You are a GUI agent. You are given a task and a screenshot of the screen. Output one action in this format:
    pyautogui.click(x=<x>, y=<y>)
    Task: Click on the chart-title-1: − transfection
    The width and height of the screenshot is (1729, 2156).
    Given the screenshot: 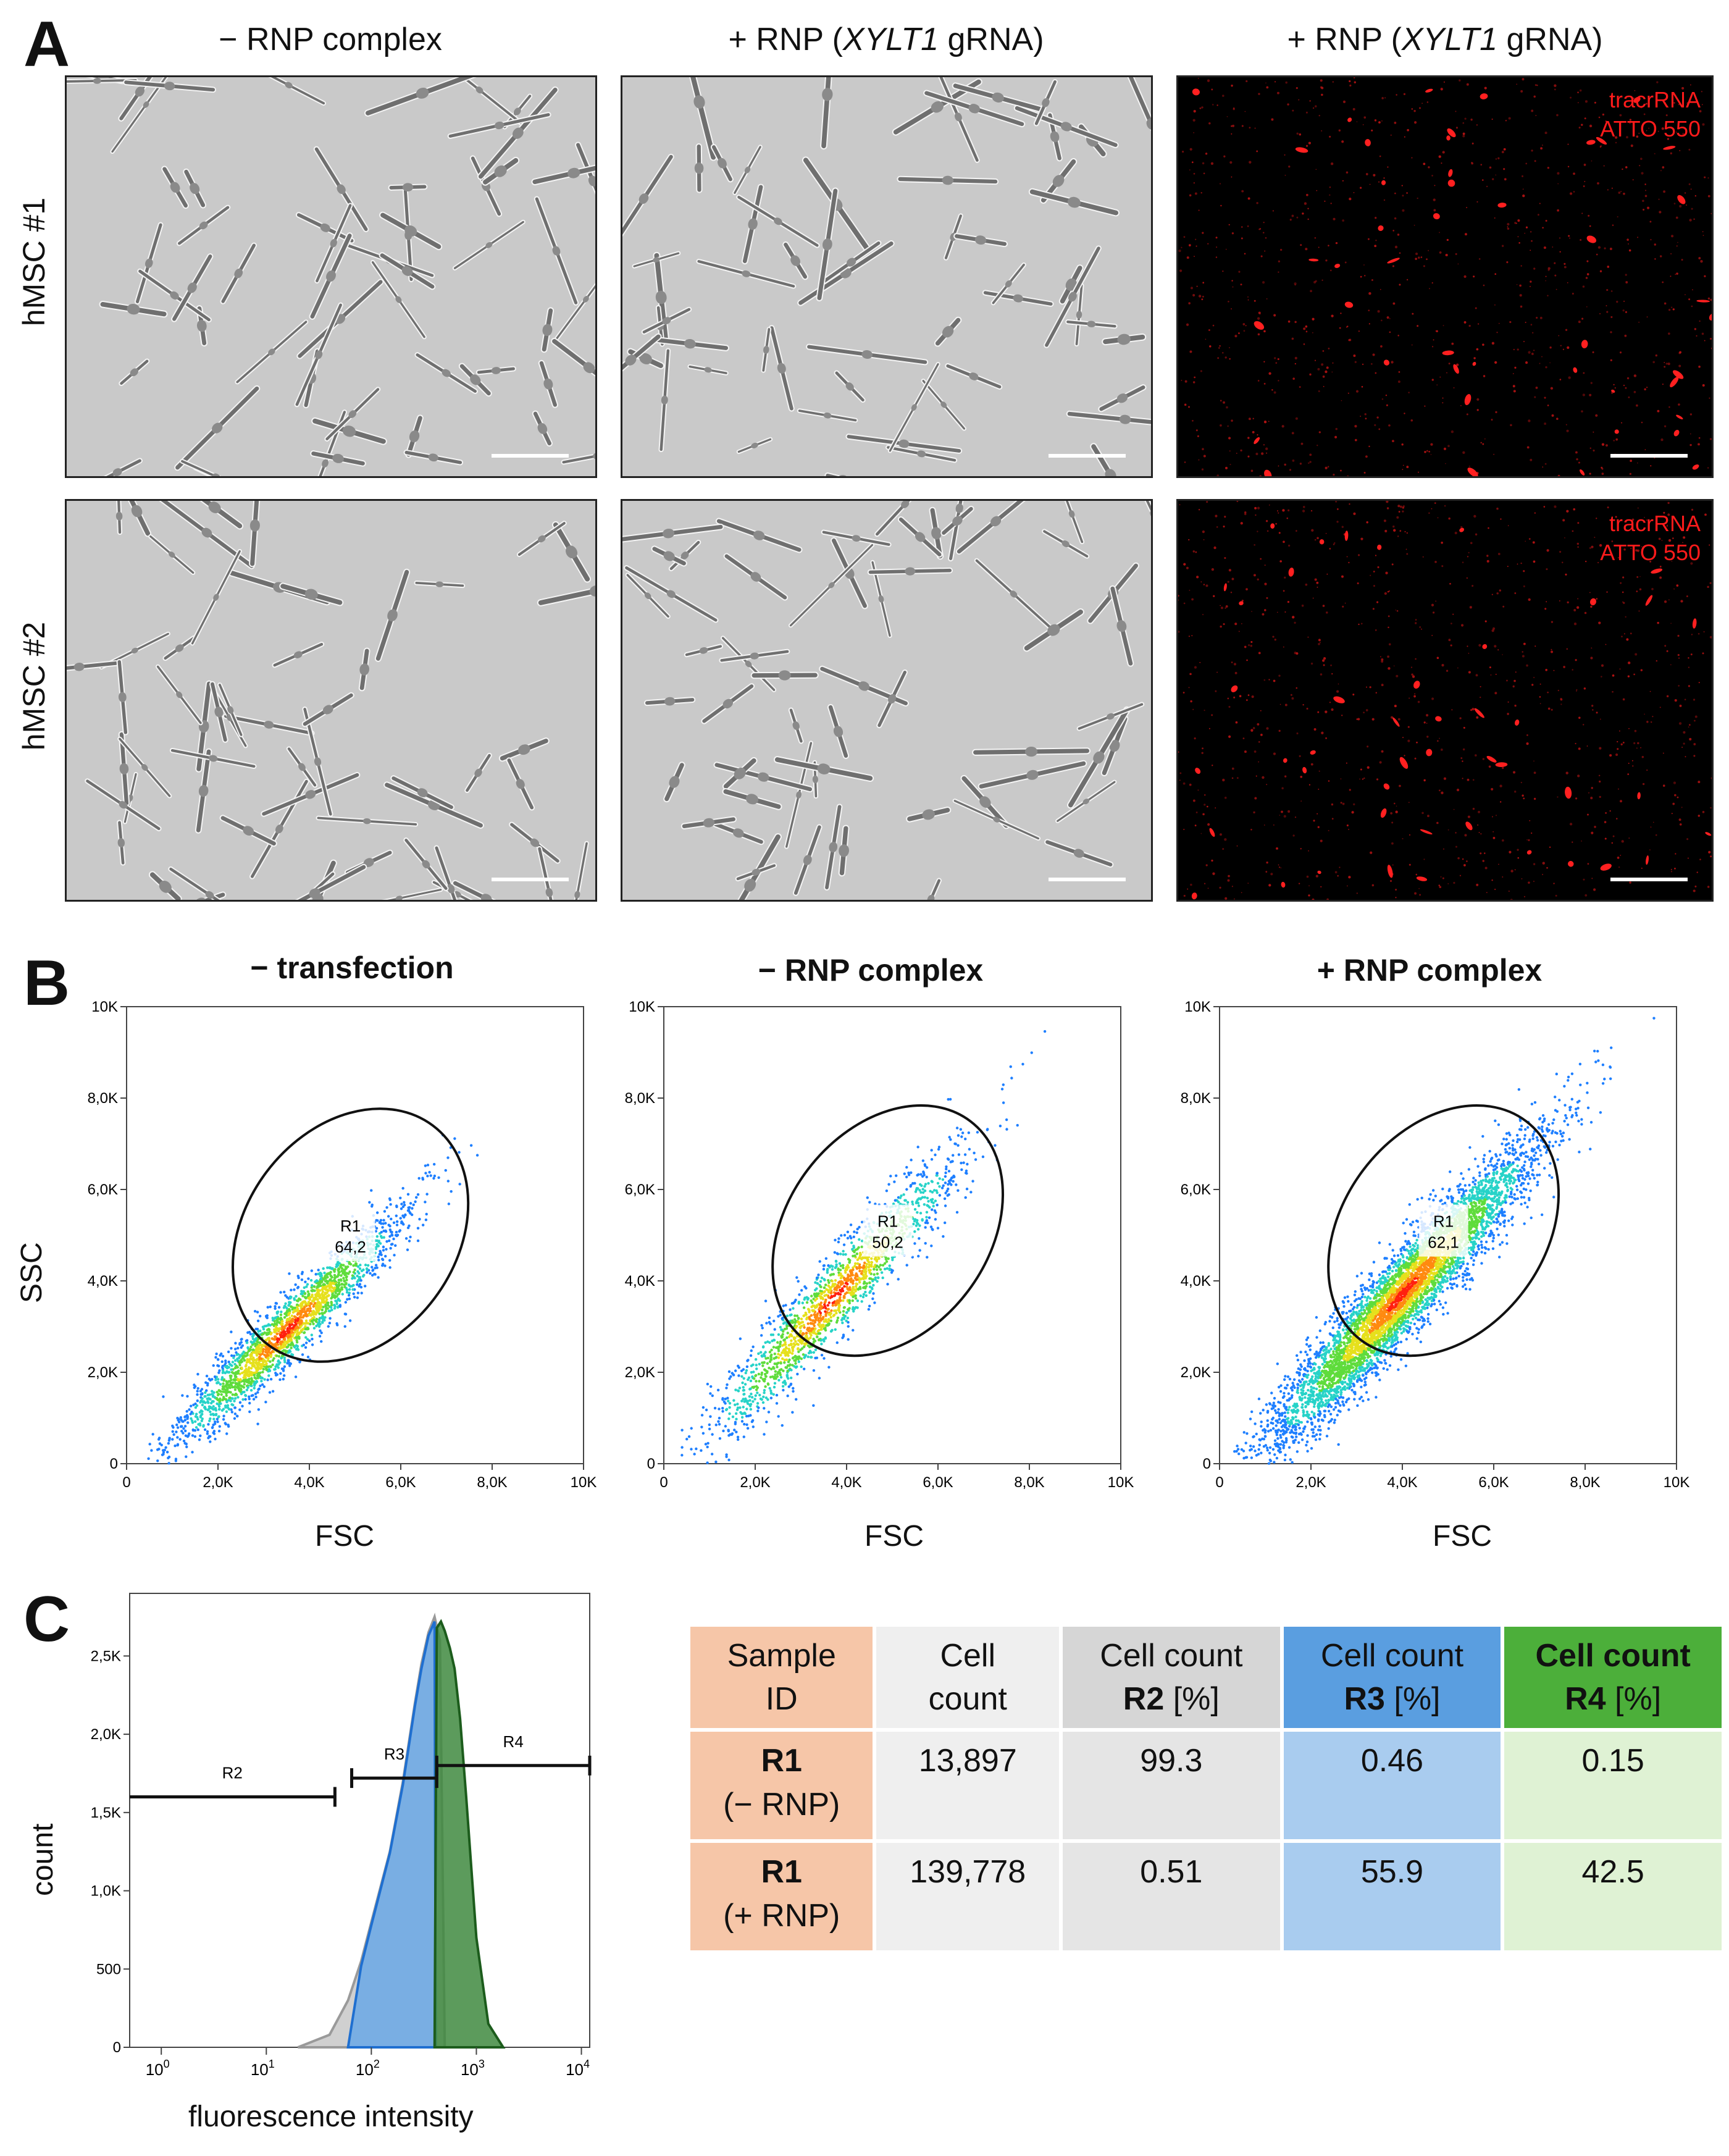 What is the action you would take?
    pyautogui.click(x=352, y=967)
    